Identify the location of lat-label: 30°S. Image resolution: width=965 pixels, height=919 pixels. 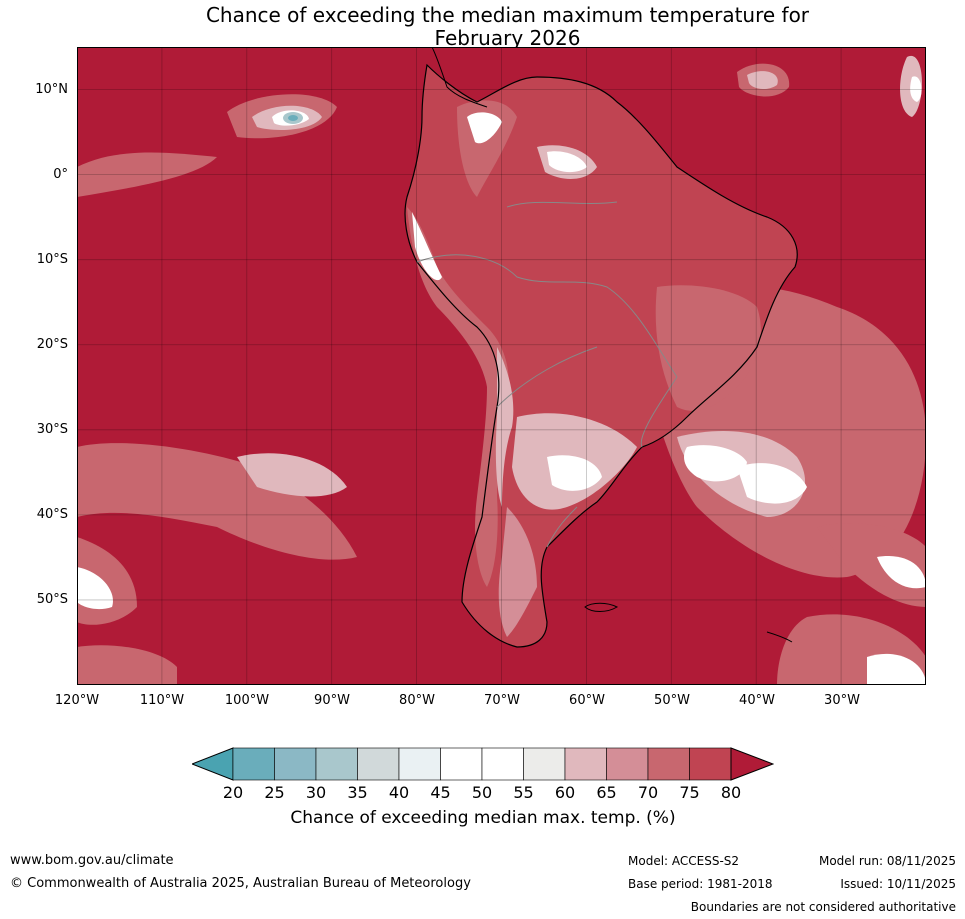
(52, 429).